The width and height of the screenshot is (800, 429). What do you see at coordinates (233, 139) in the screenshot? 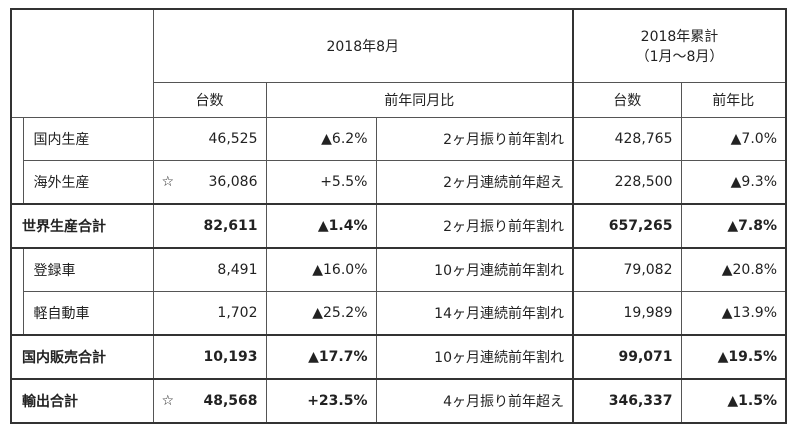
I see `units: 46,525` at bounding box center [233, 139].